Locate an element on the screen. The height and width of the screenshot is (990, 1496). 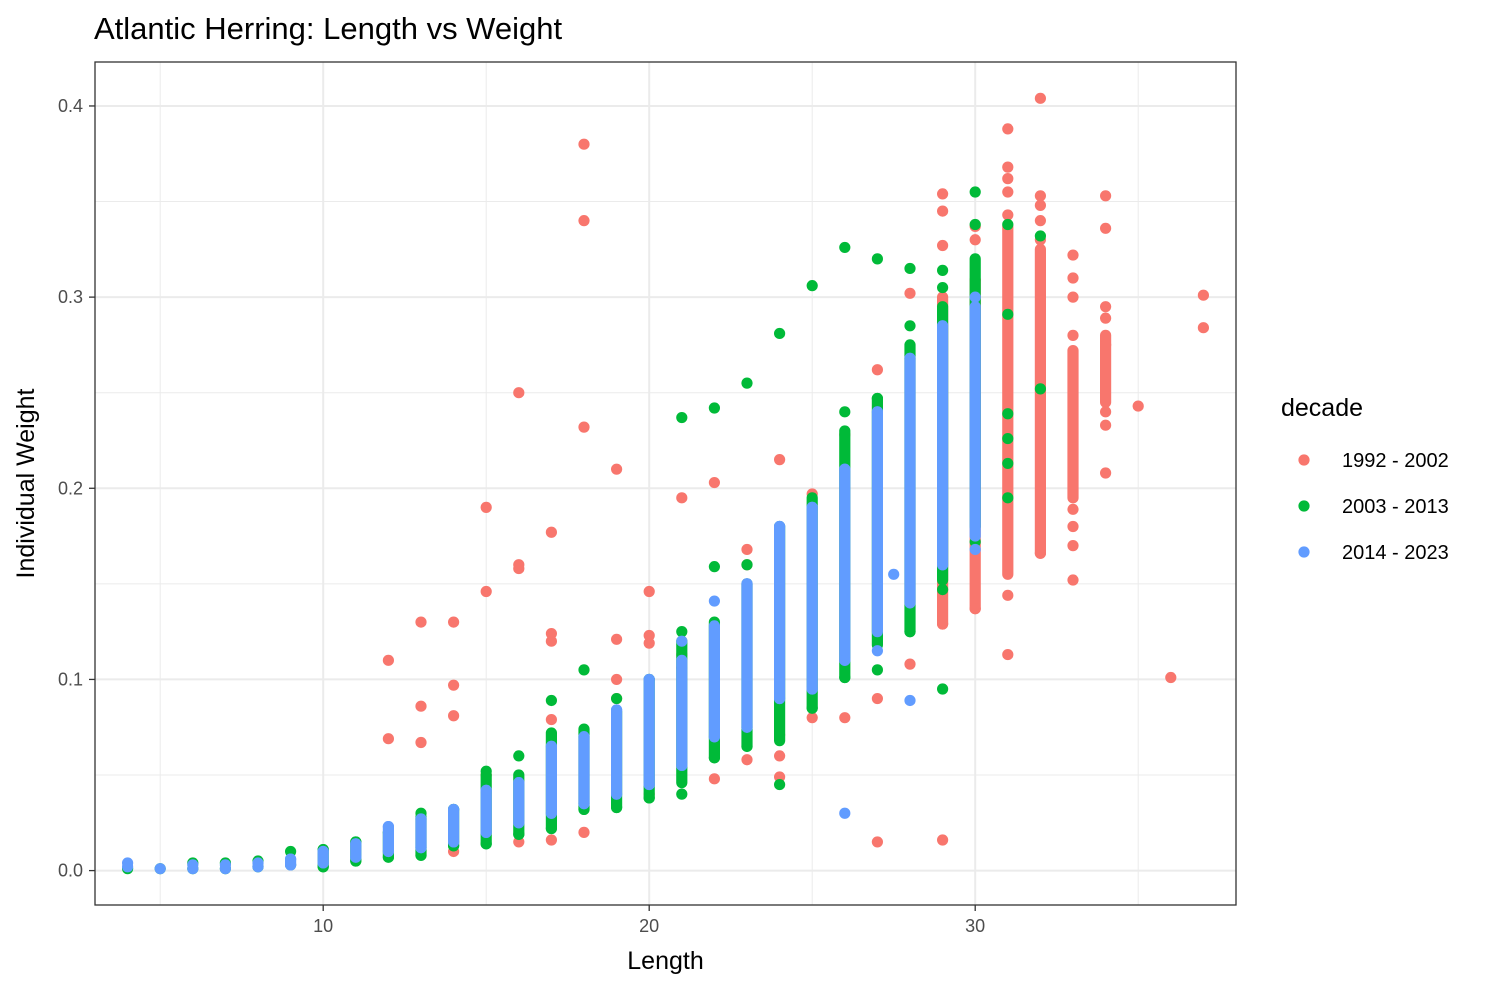
y-axis: 0.0 0.1 0.2 0.3 0.4 is located at coordinates (76, 488).